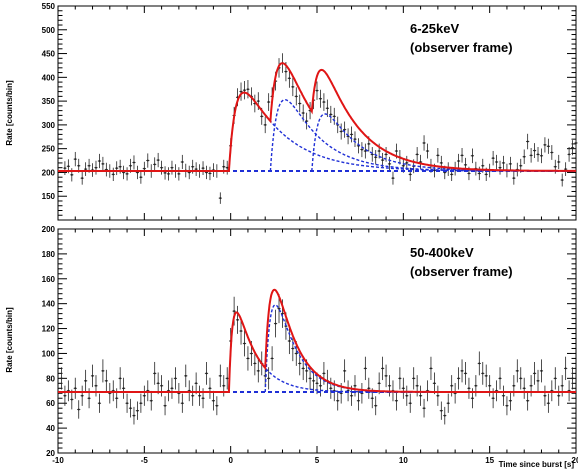 The height and width of the screenshot is (472, 578). What do you see at coordinates (434, 28) in the screenshot?
I see `top-energy-band-label: 6-25keV` at bounding box center [434, 28].